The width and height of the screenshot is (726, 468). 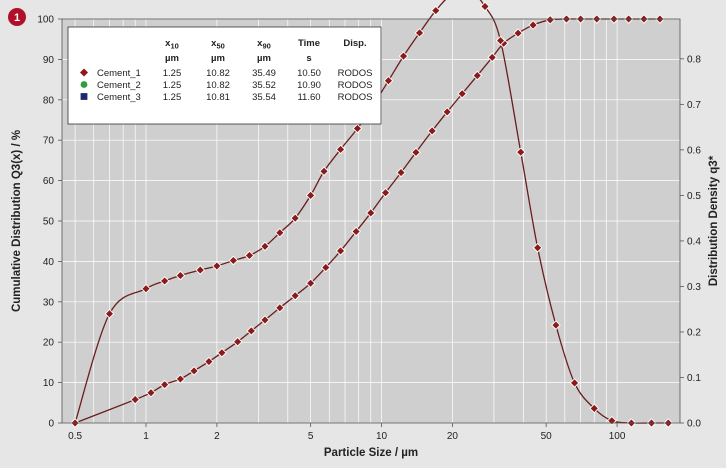 What do you see at coordinates (119, 85) in the screenshot?
I see `legend-series-name: Cement_2` at bounding box center [119, 85].